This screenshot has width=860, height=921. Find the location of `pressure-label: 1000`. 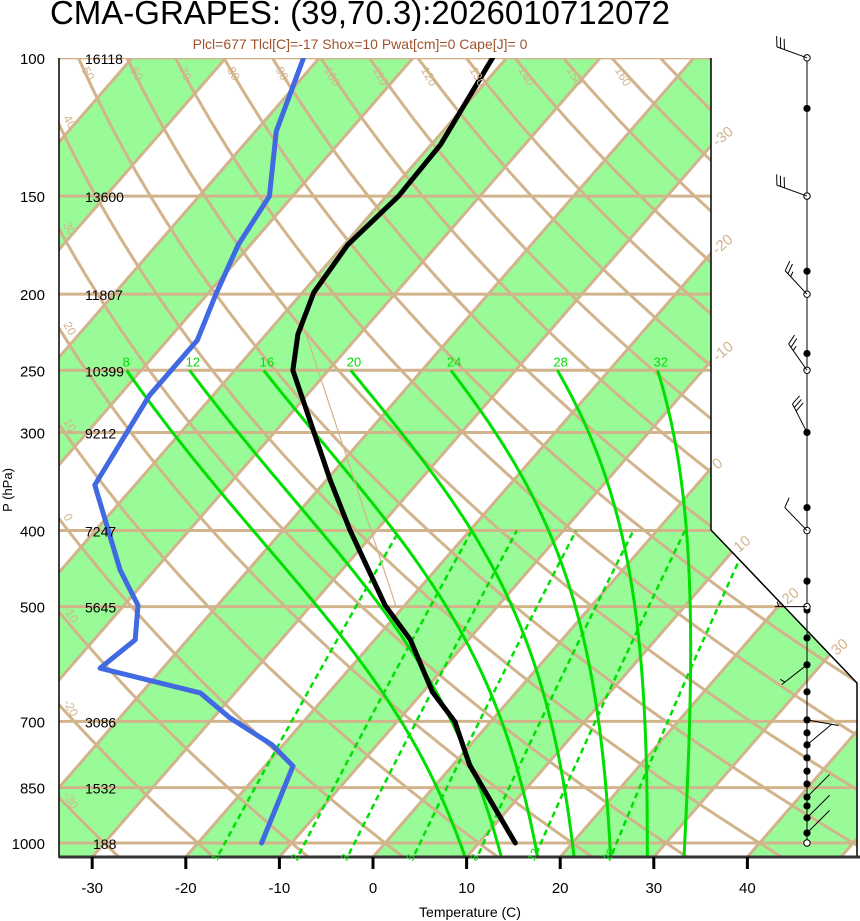

pressure-label: 1000 is located at coordinates (28, 844).